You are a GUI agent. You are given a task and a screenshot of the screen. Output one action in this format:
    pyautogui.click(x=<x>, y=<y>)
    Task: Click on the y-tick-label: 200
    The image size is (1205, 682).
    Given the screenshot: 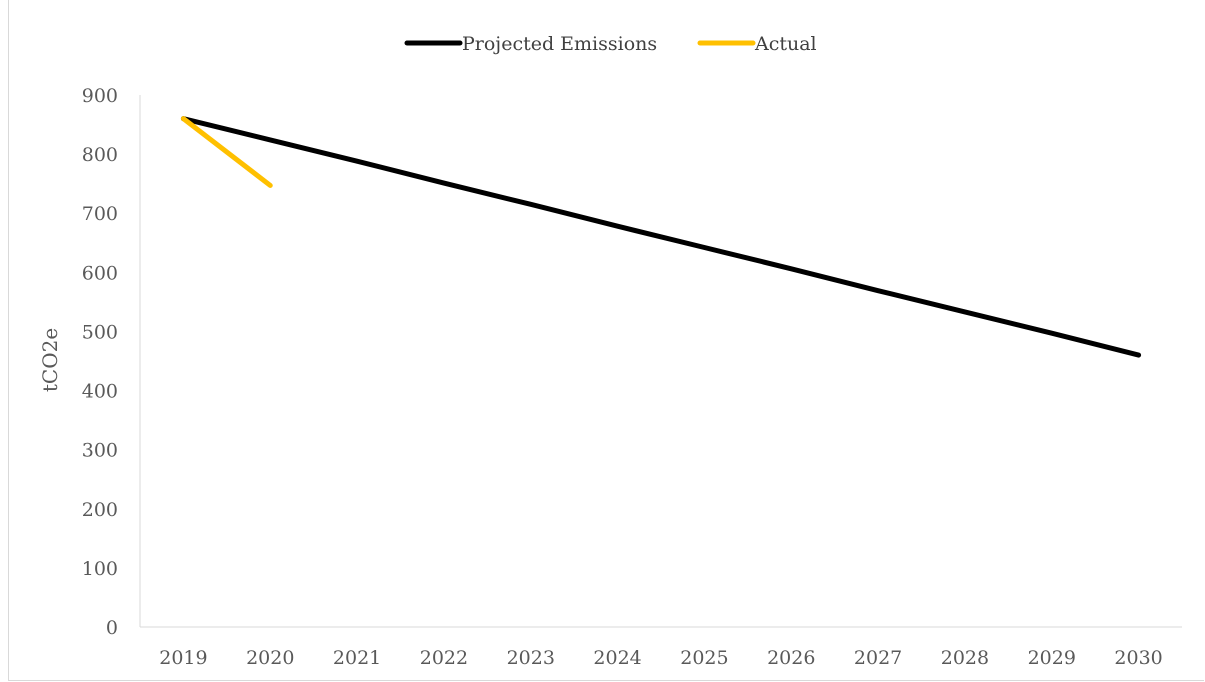 What is the action you would take?
    pyautogui.click(x=100, y=510)
    